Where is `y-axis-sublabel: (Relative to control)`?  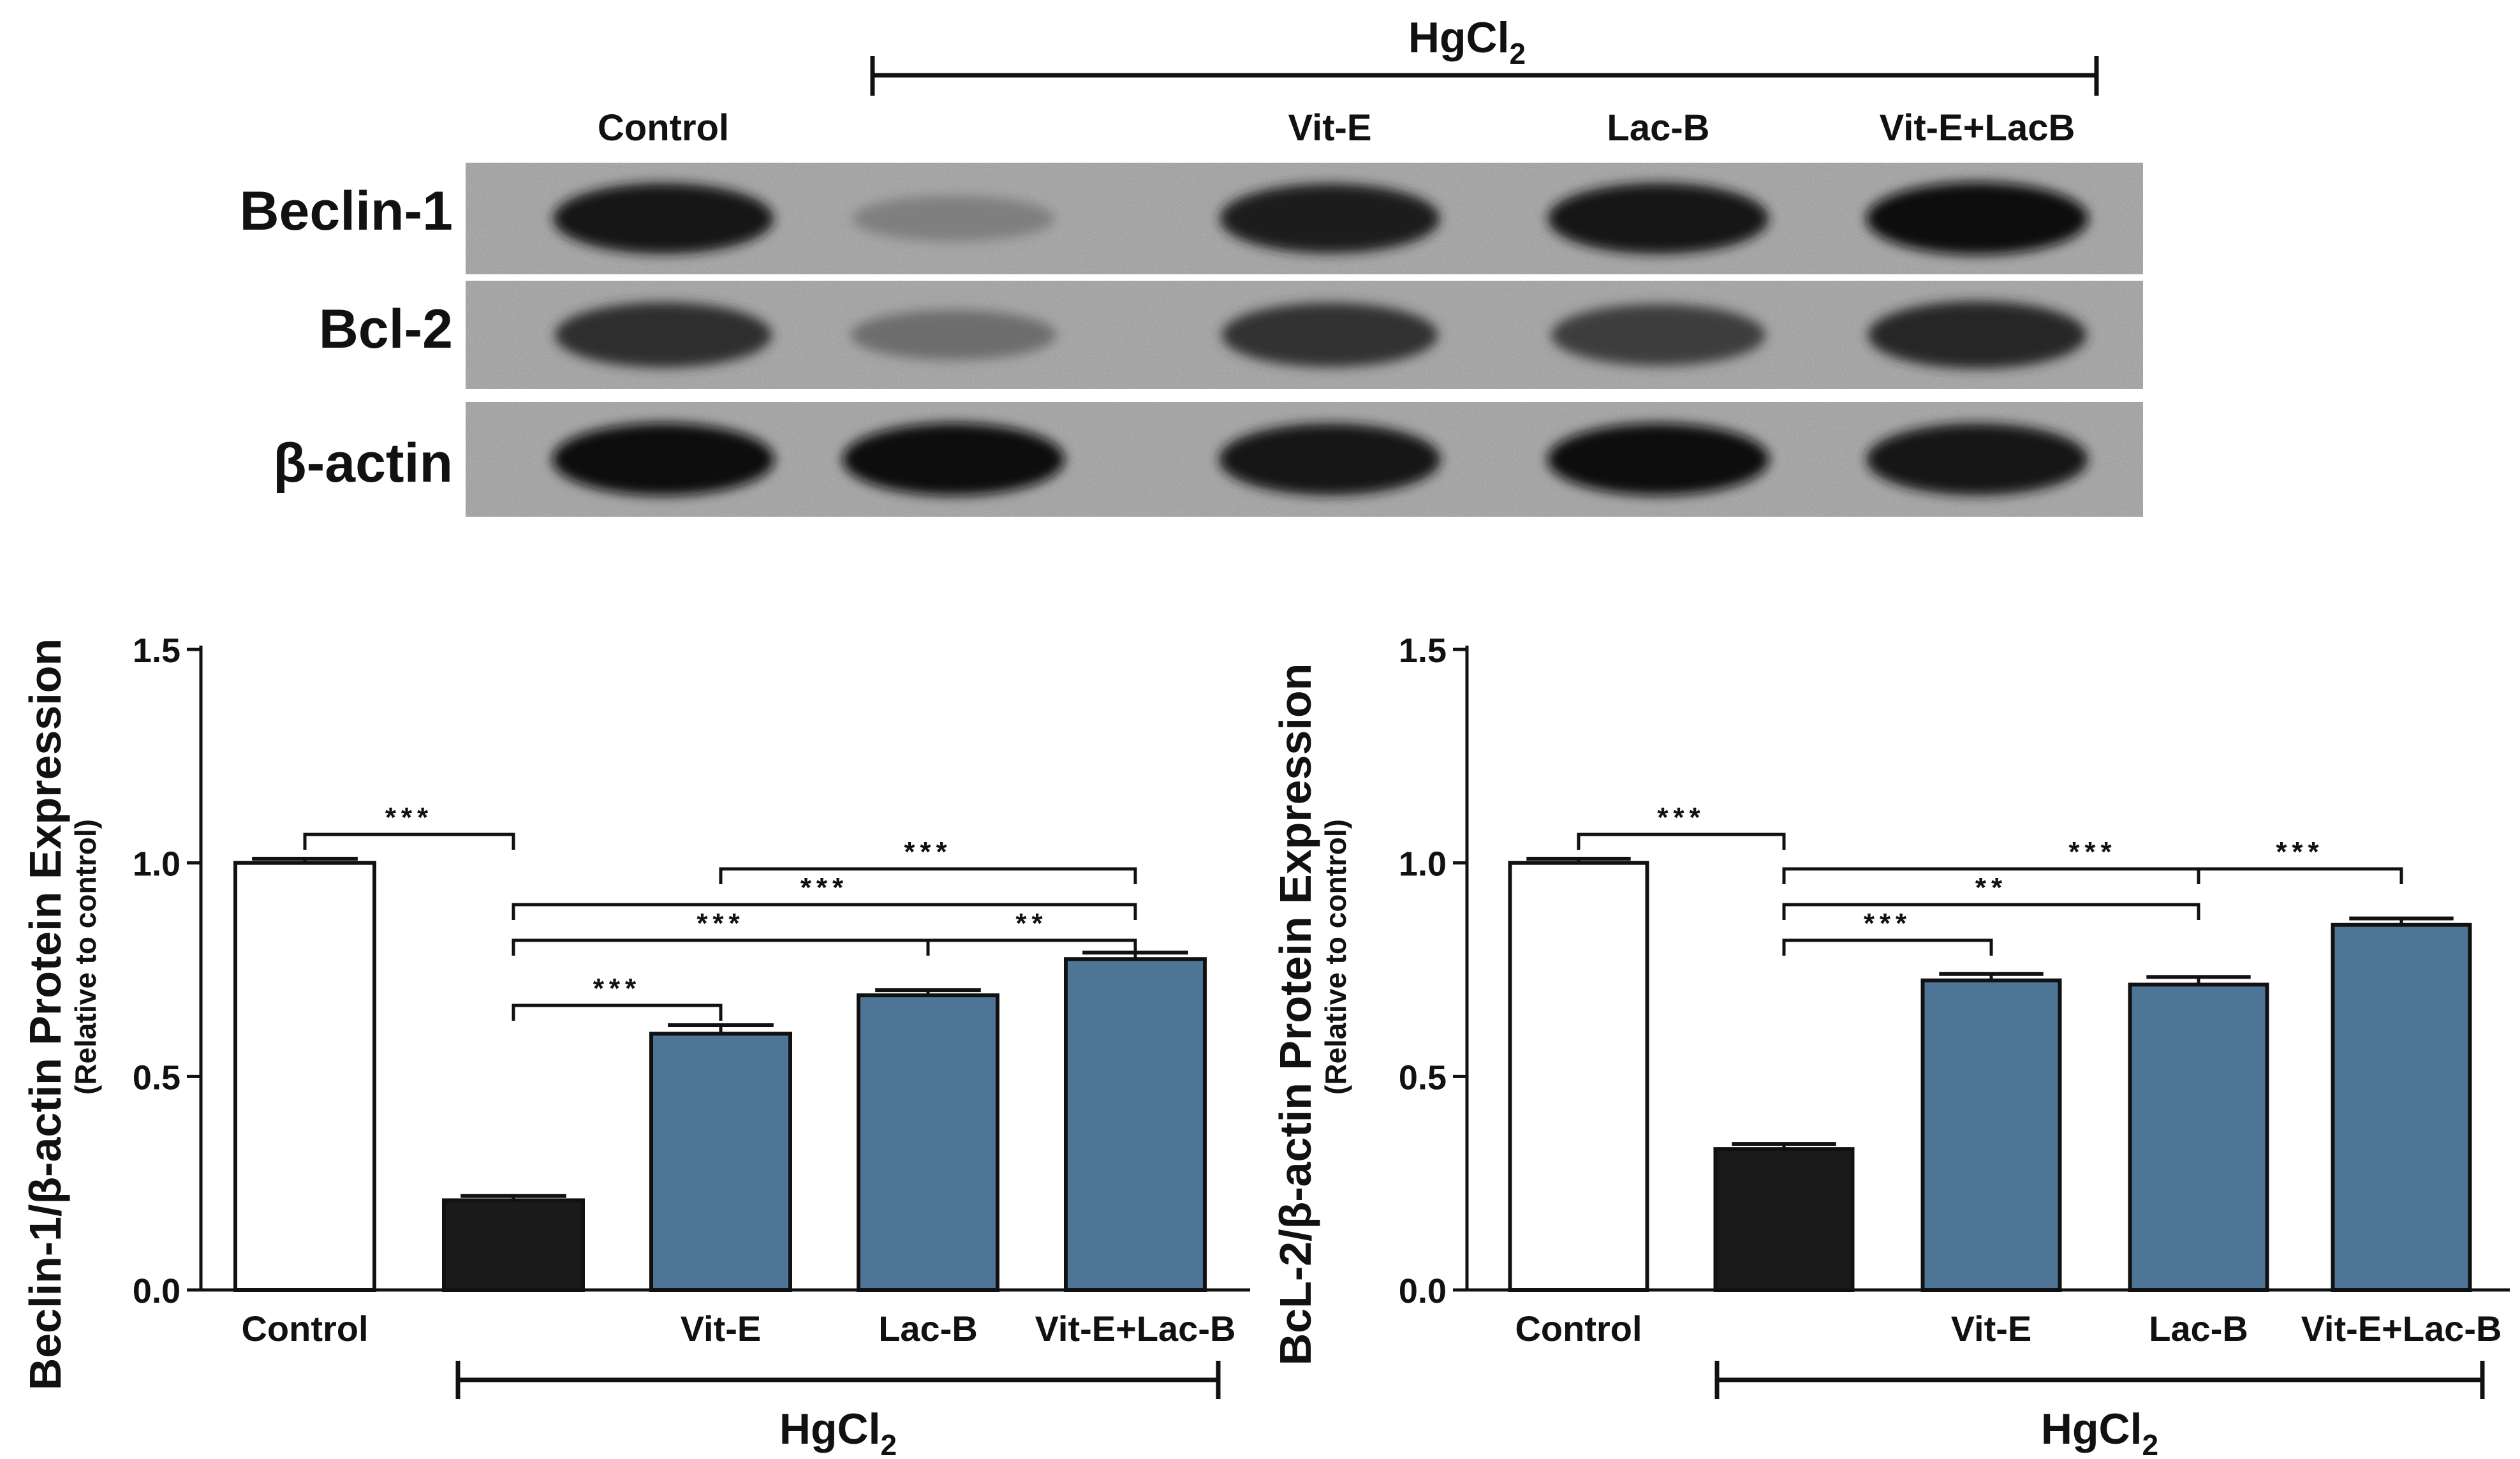
y-axis-sublabel: (Relative to control) is located at coordinates (85, 957).